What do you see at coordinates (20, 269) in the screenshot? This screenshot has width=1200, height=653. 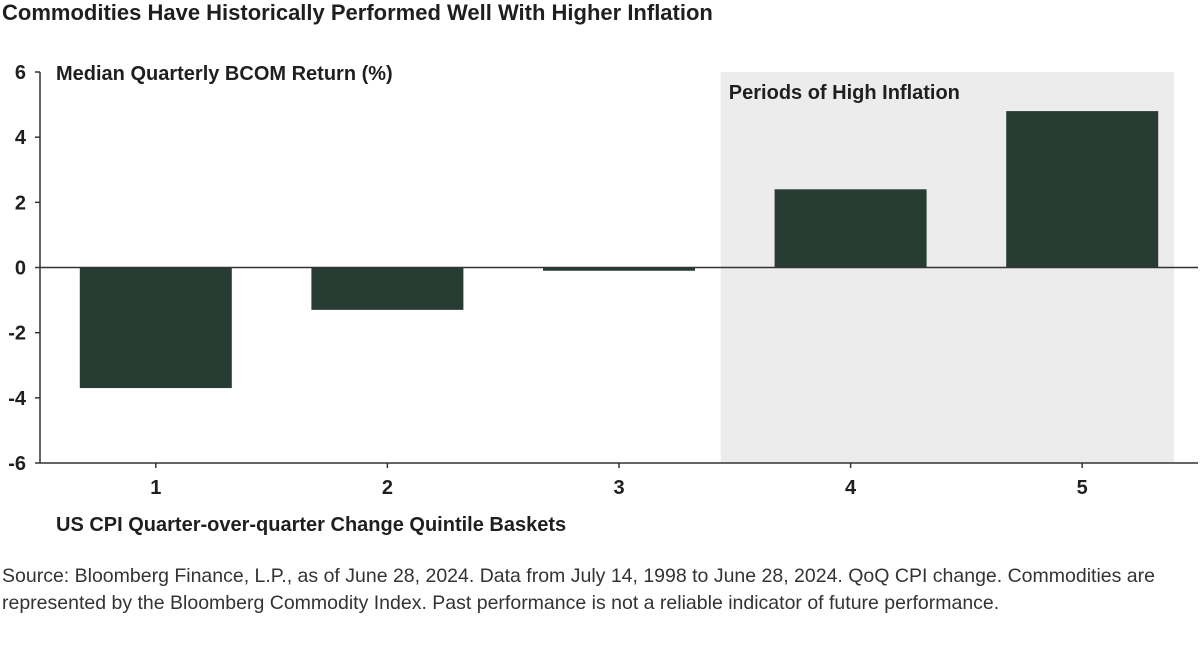 I see `y-tick-label: 0` at bounding box center [20, 269].